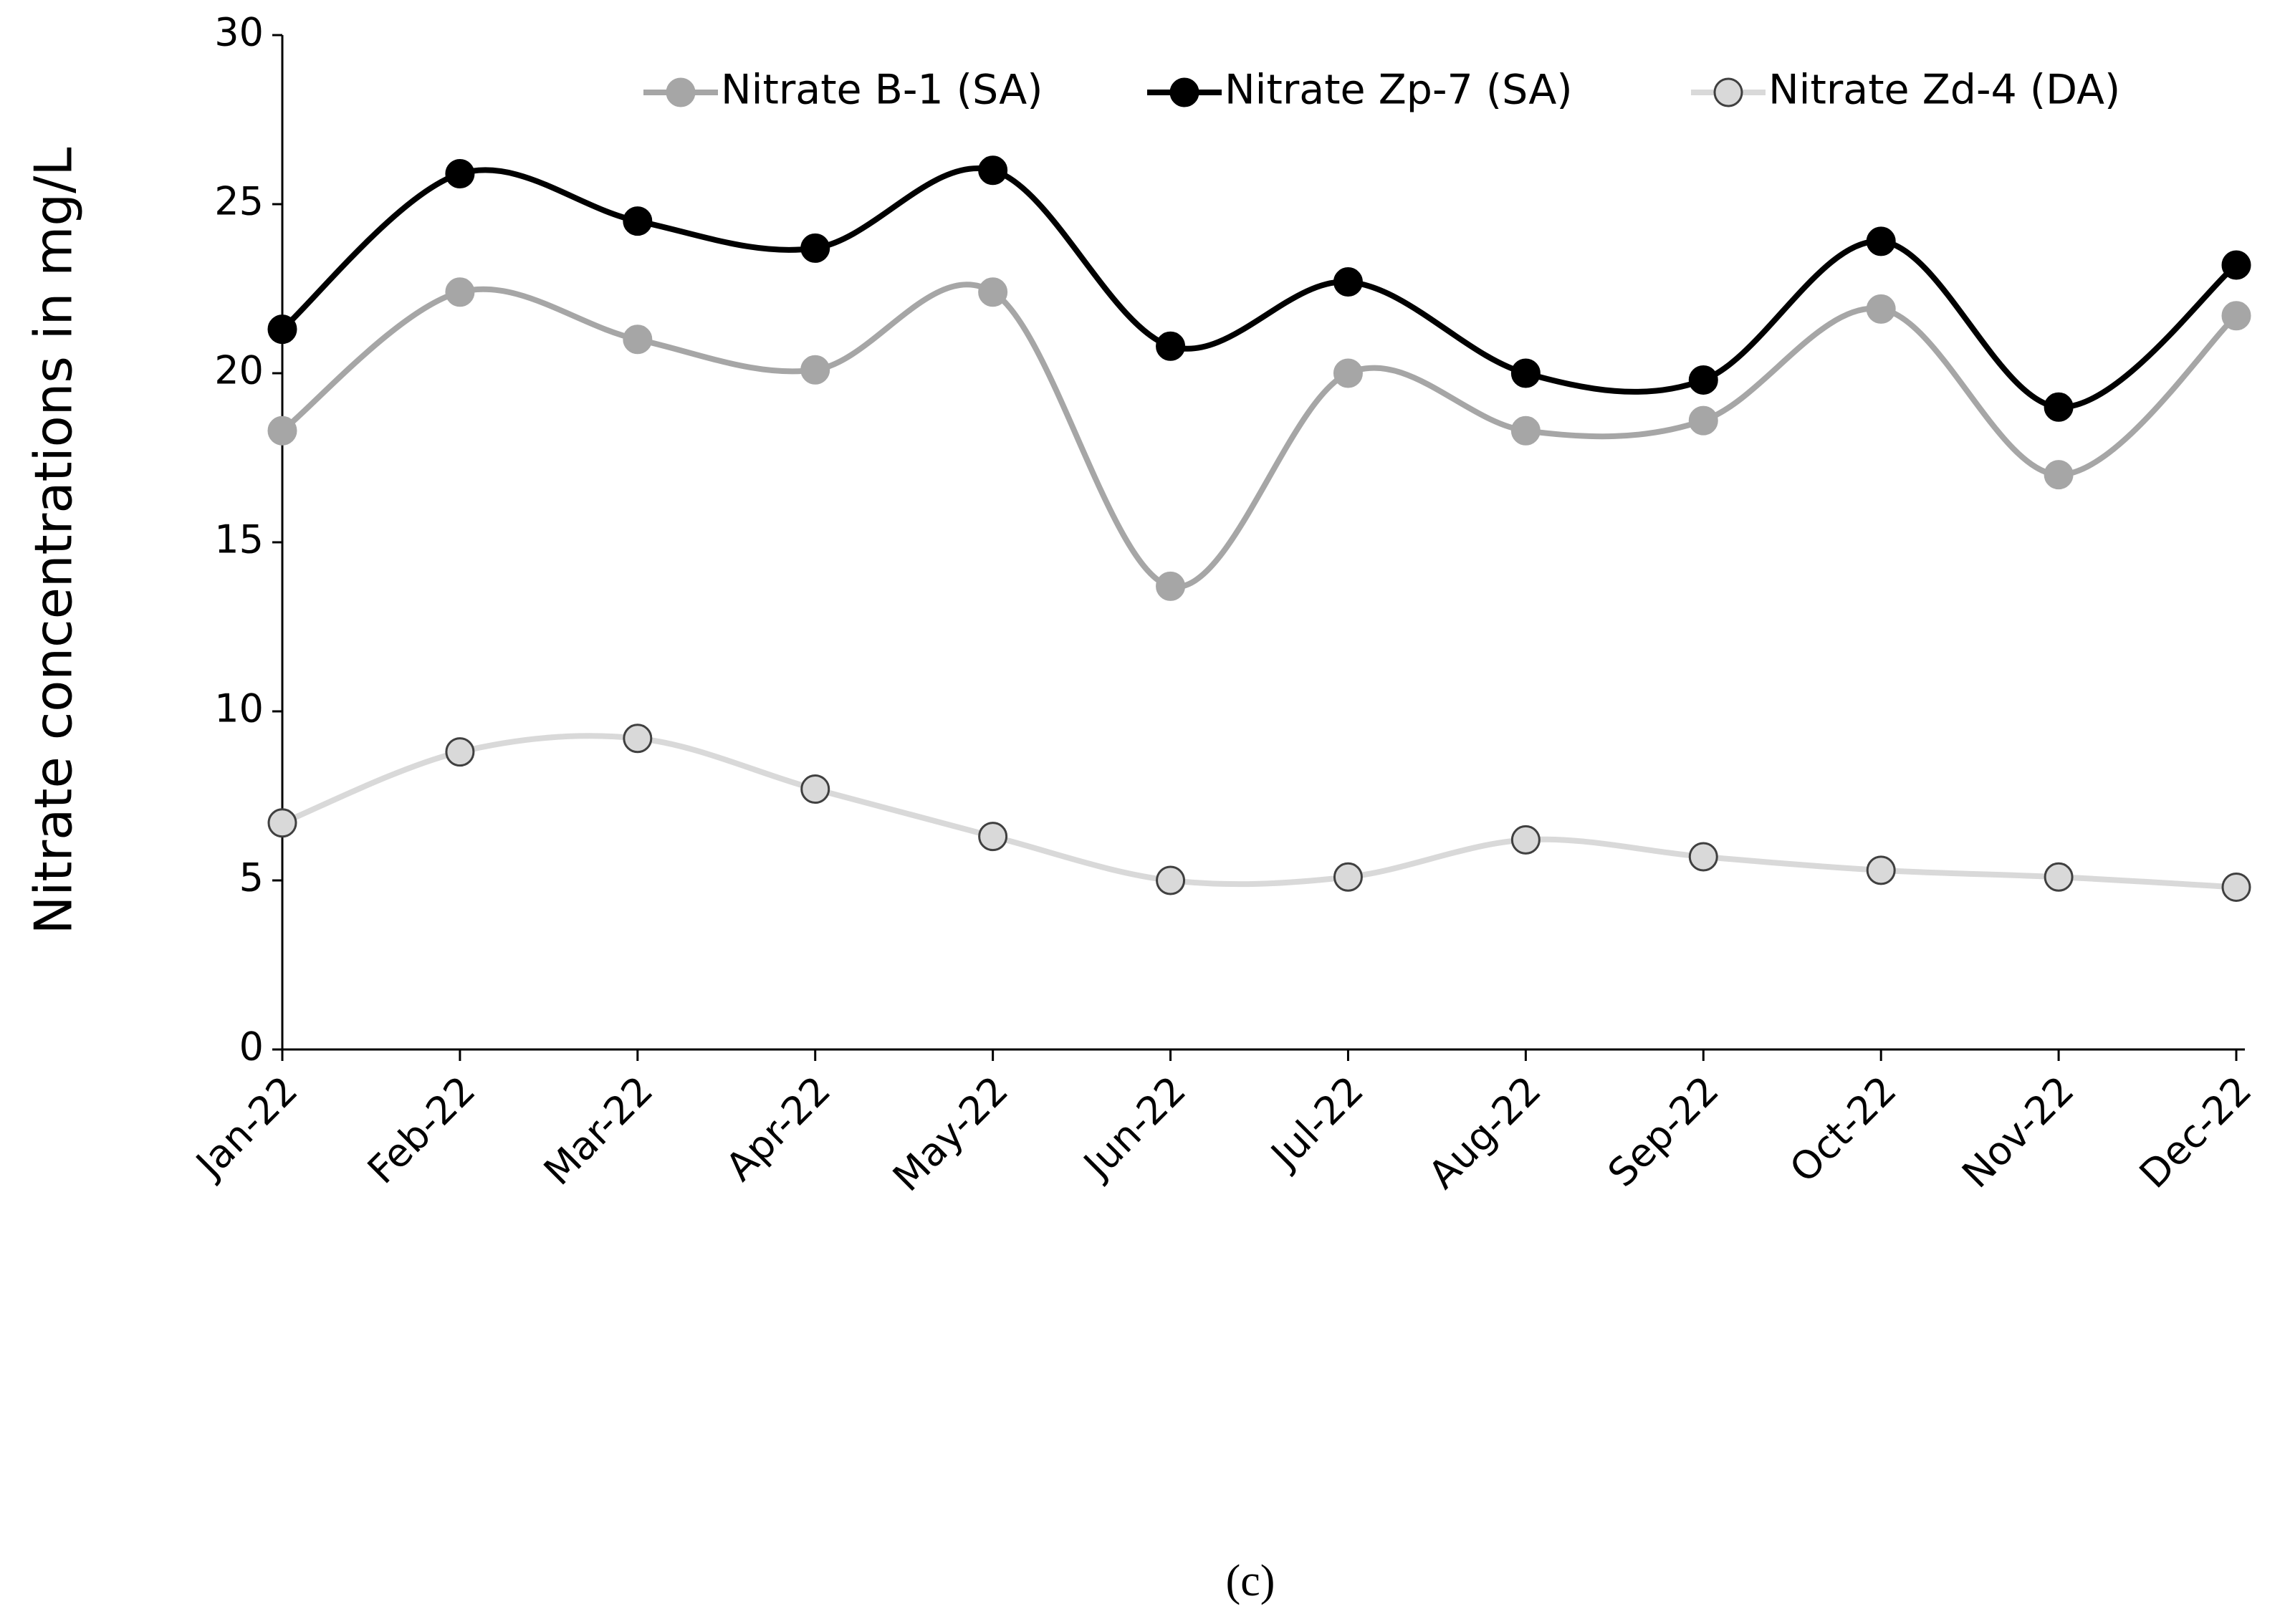 This screenshot has width=2285, height=1624. Describe the element at coordinates (239, 371) in the screenshot. I see `y-tick-label: 20` at that location.